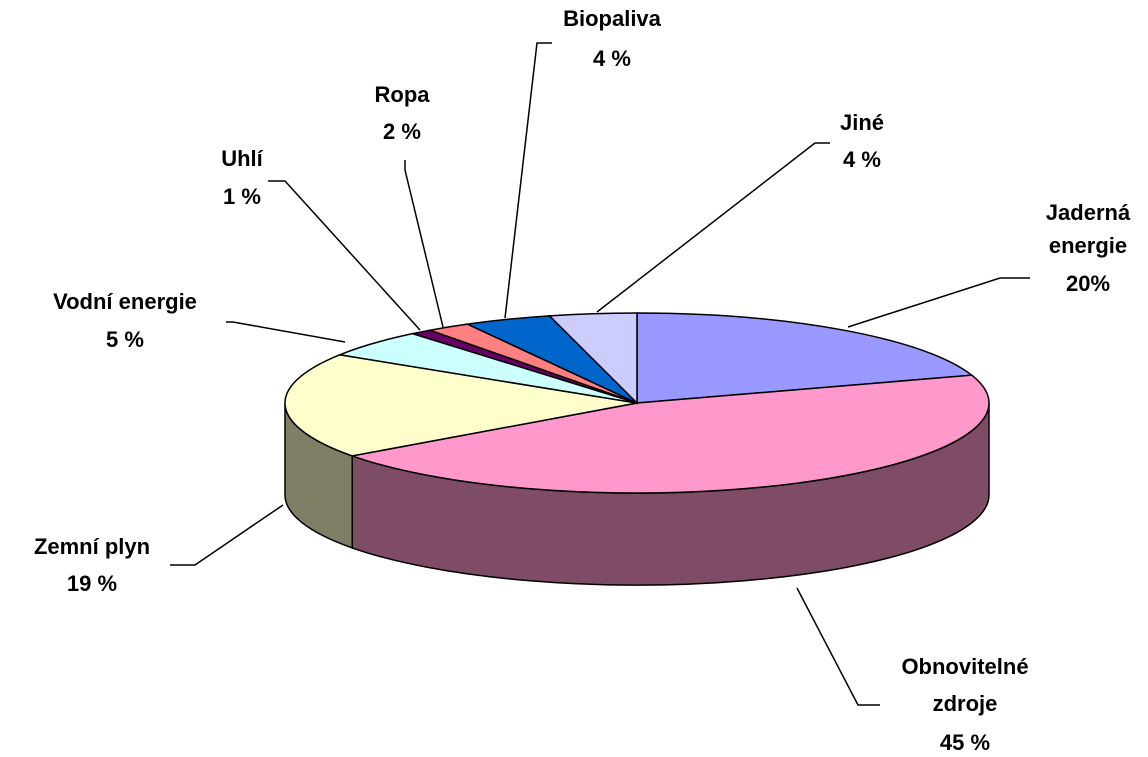 Image resolution: width=1148 pixels, height=757 pixels. Describe the element at coordinates (242, 196) in the screenshot. I see `value-label: 1 %` at that location.